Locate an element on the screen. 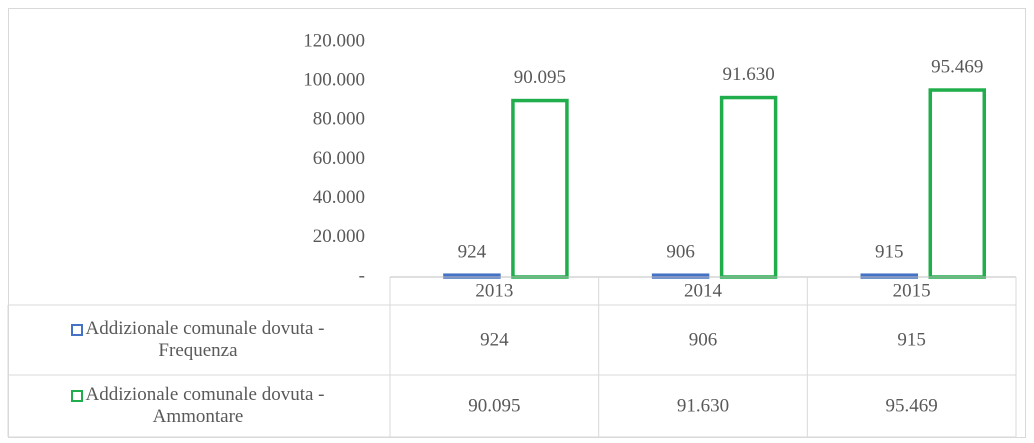 The image size is (1034, 443). table-value: 95.469 is located at coordinates (912, 405).